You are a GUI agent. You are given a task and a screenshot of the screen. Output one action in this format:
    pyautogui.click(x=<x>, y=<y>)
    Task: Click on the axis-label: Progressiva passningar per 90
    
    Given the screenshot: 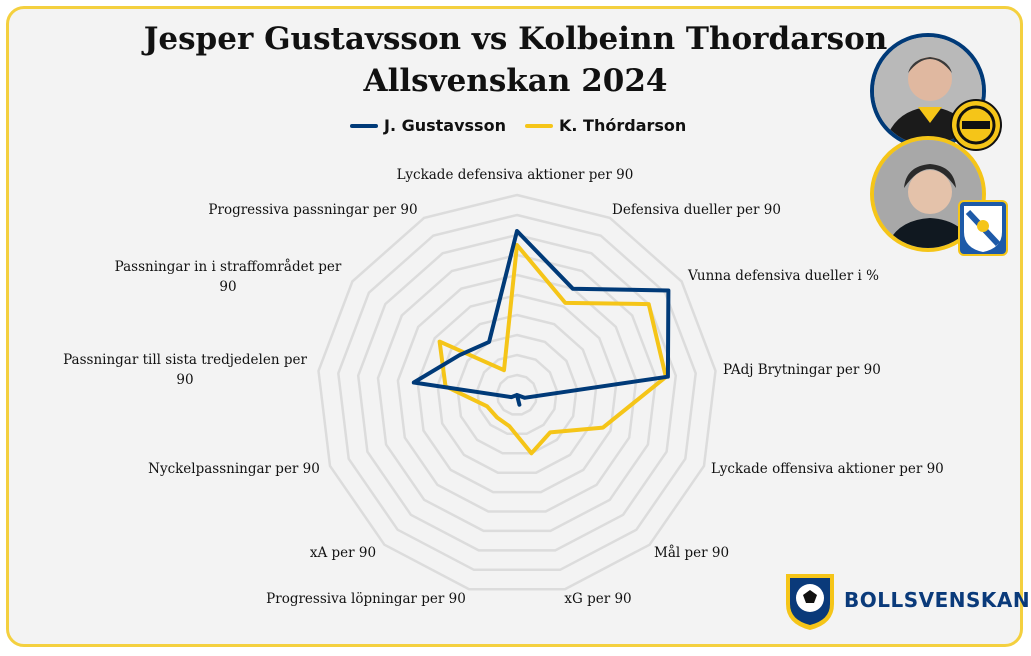 What is the action you would take?
    pyautogui.click(x=312, y=210)
    